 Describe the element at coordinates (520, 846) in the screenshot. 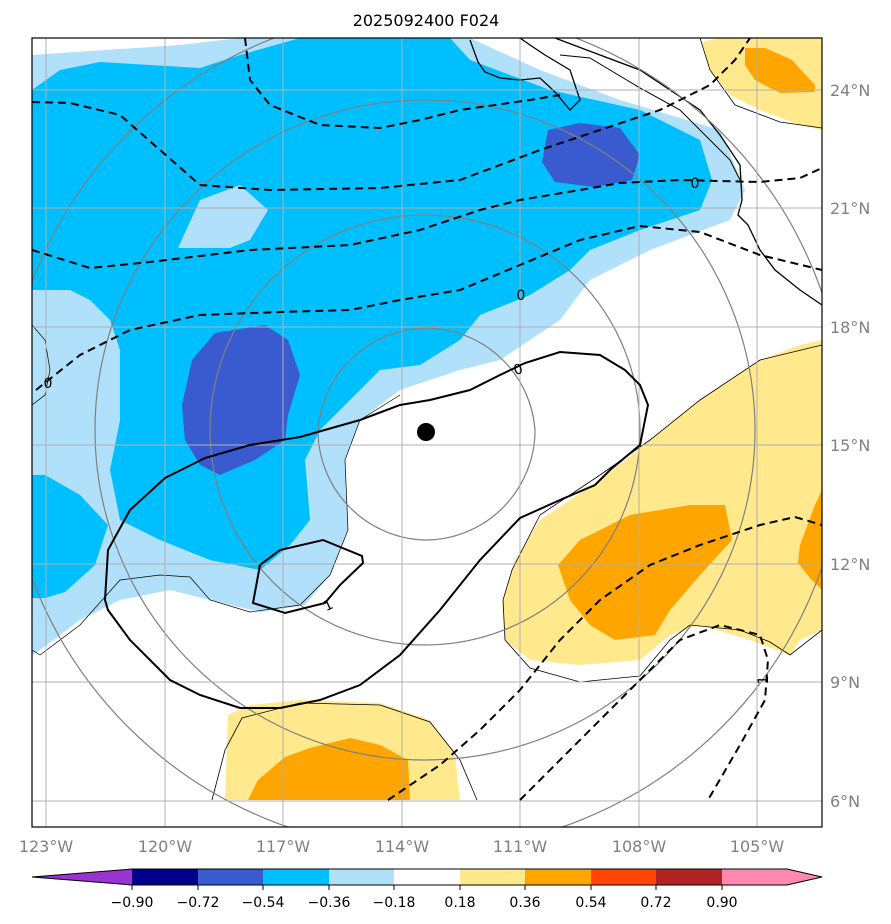

I see `lon-tick: 111°W` at that location.